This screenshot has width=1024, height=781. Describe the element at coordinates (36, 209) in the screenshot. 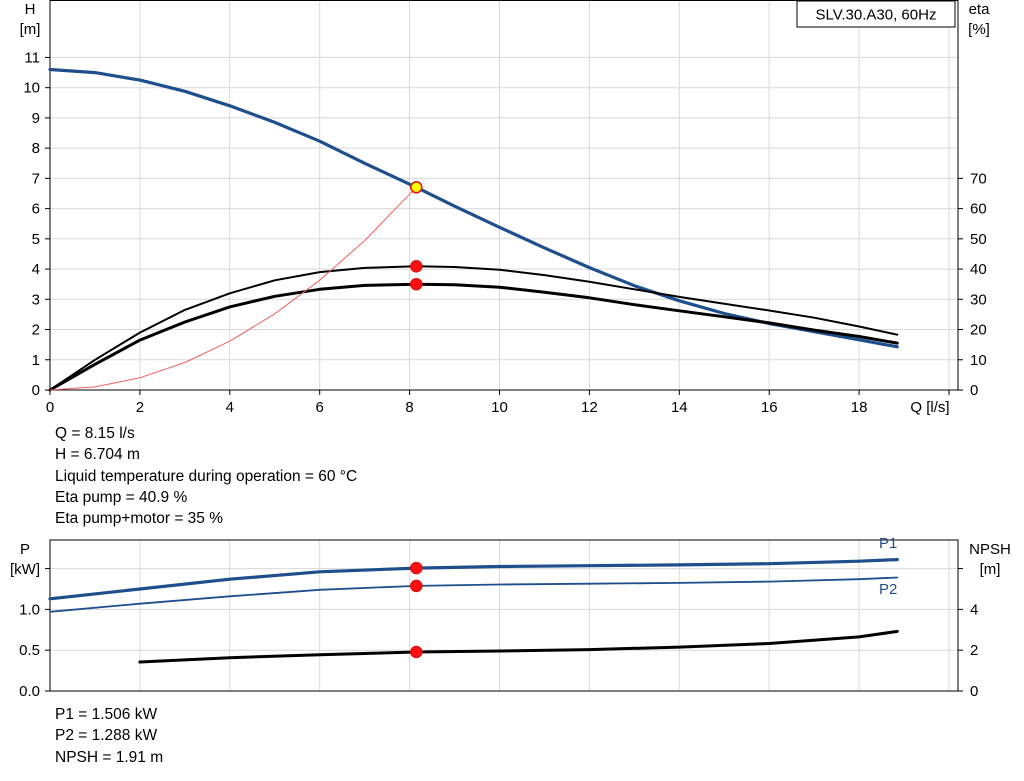

I see `top-y-left-tick-label: 6` at that location.